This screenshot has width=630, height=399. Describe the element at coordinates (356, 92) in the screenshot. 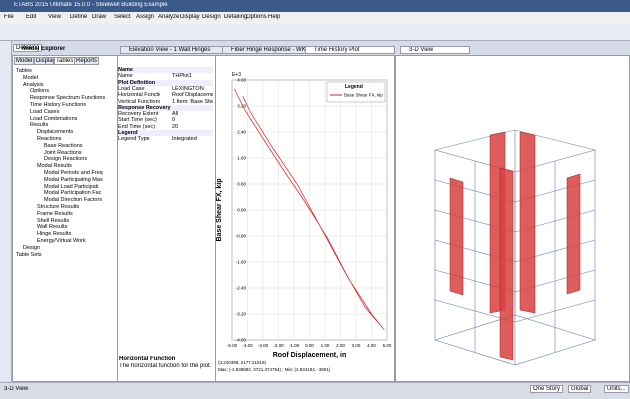

I see `legend-box` at that location.